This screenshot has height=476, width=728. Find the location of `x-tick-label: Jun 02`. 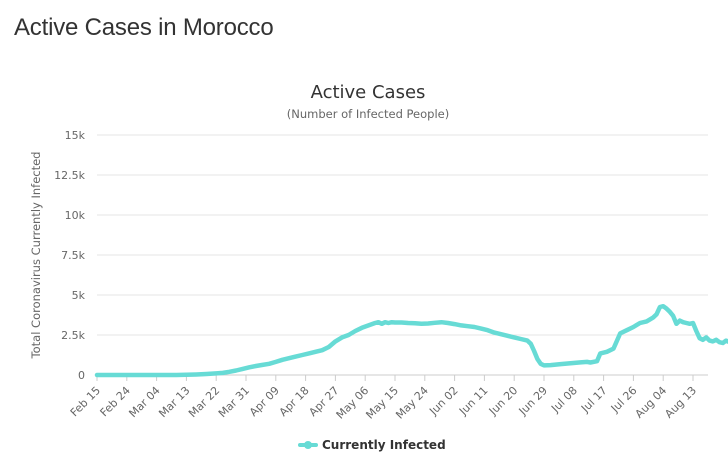

x-tick-label: Jun 02 is located at coordinates (443, 401).